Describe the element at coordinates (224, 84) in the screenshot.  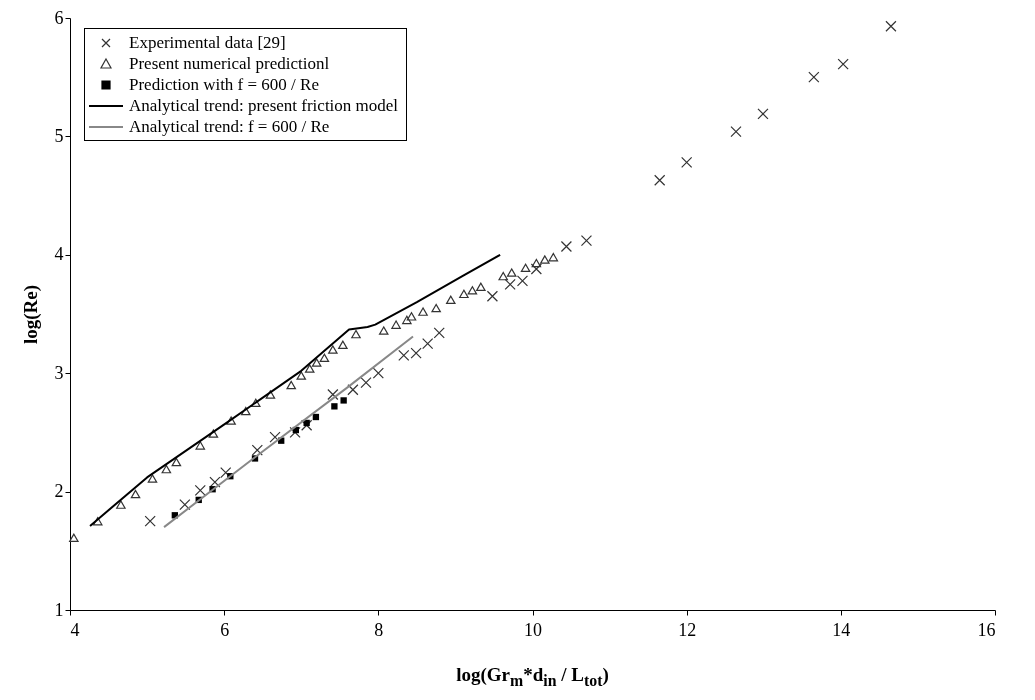
I see `legend-label: Prediction with f = 600 / Re` at that location.